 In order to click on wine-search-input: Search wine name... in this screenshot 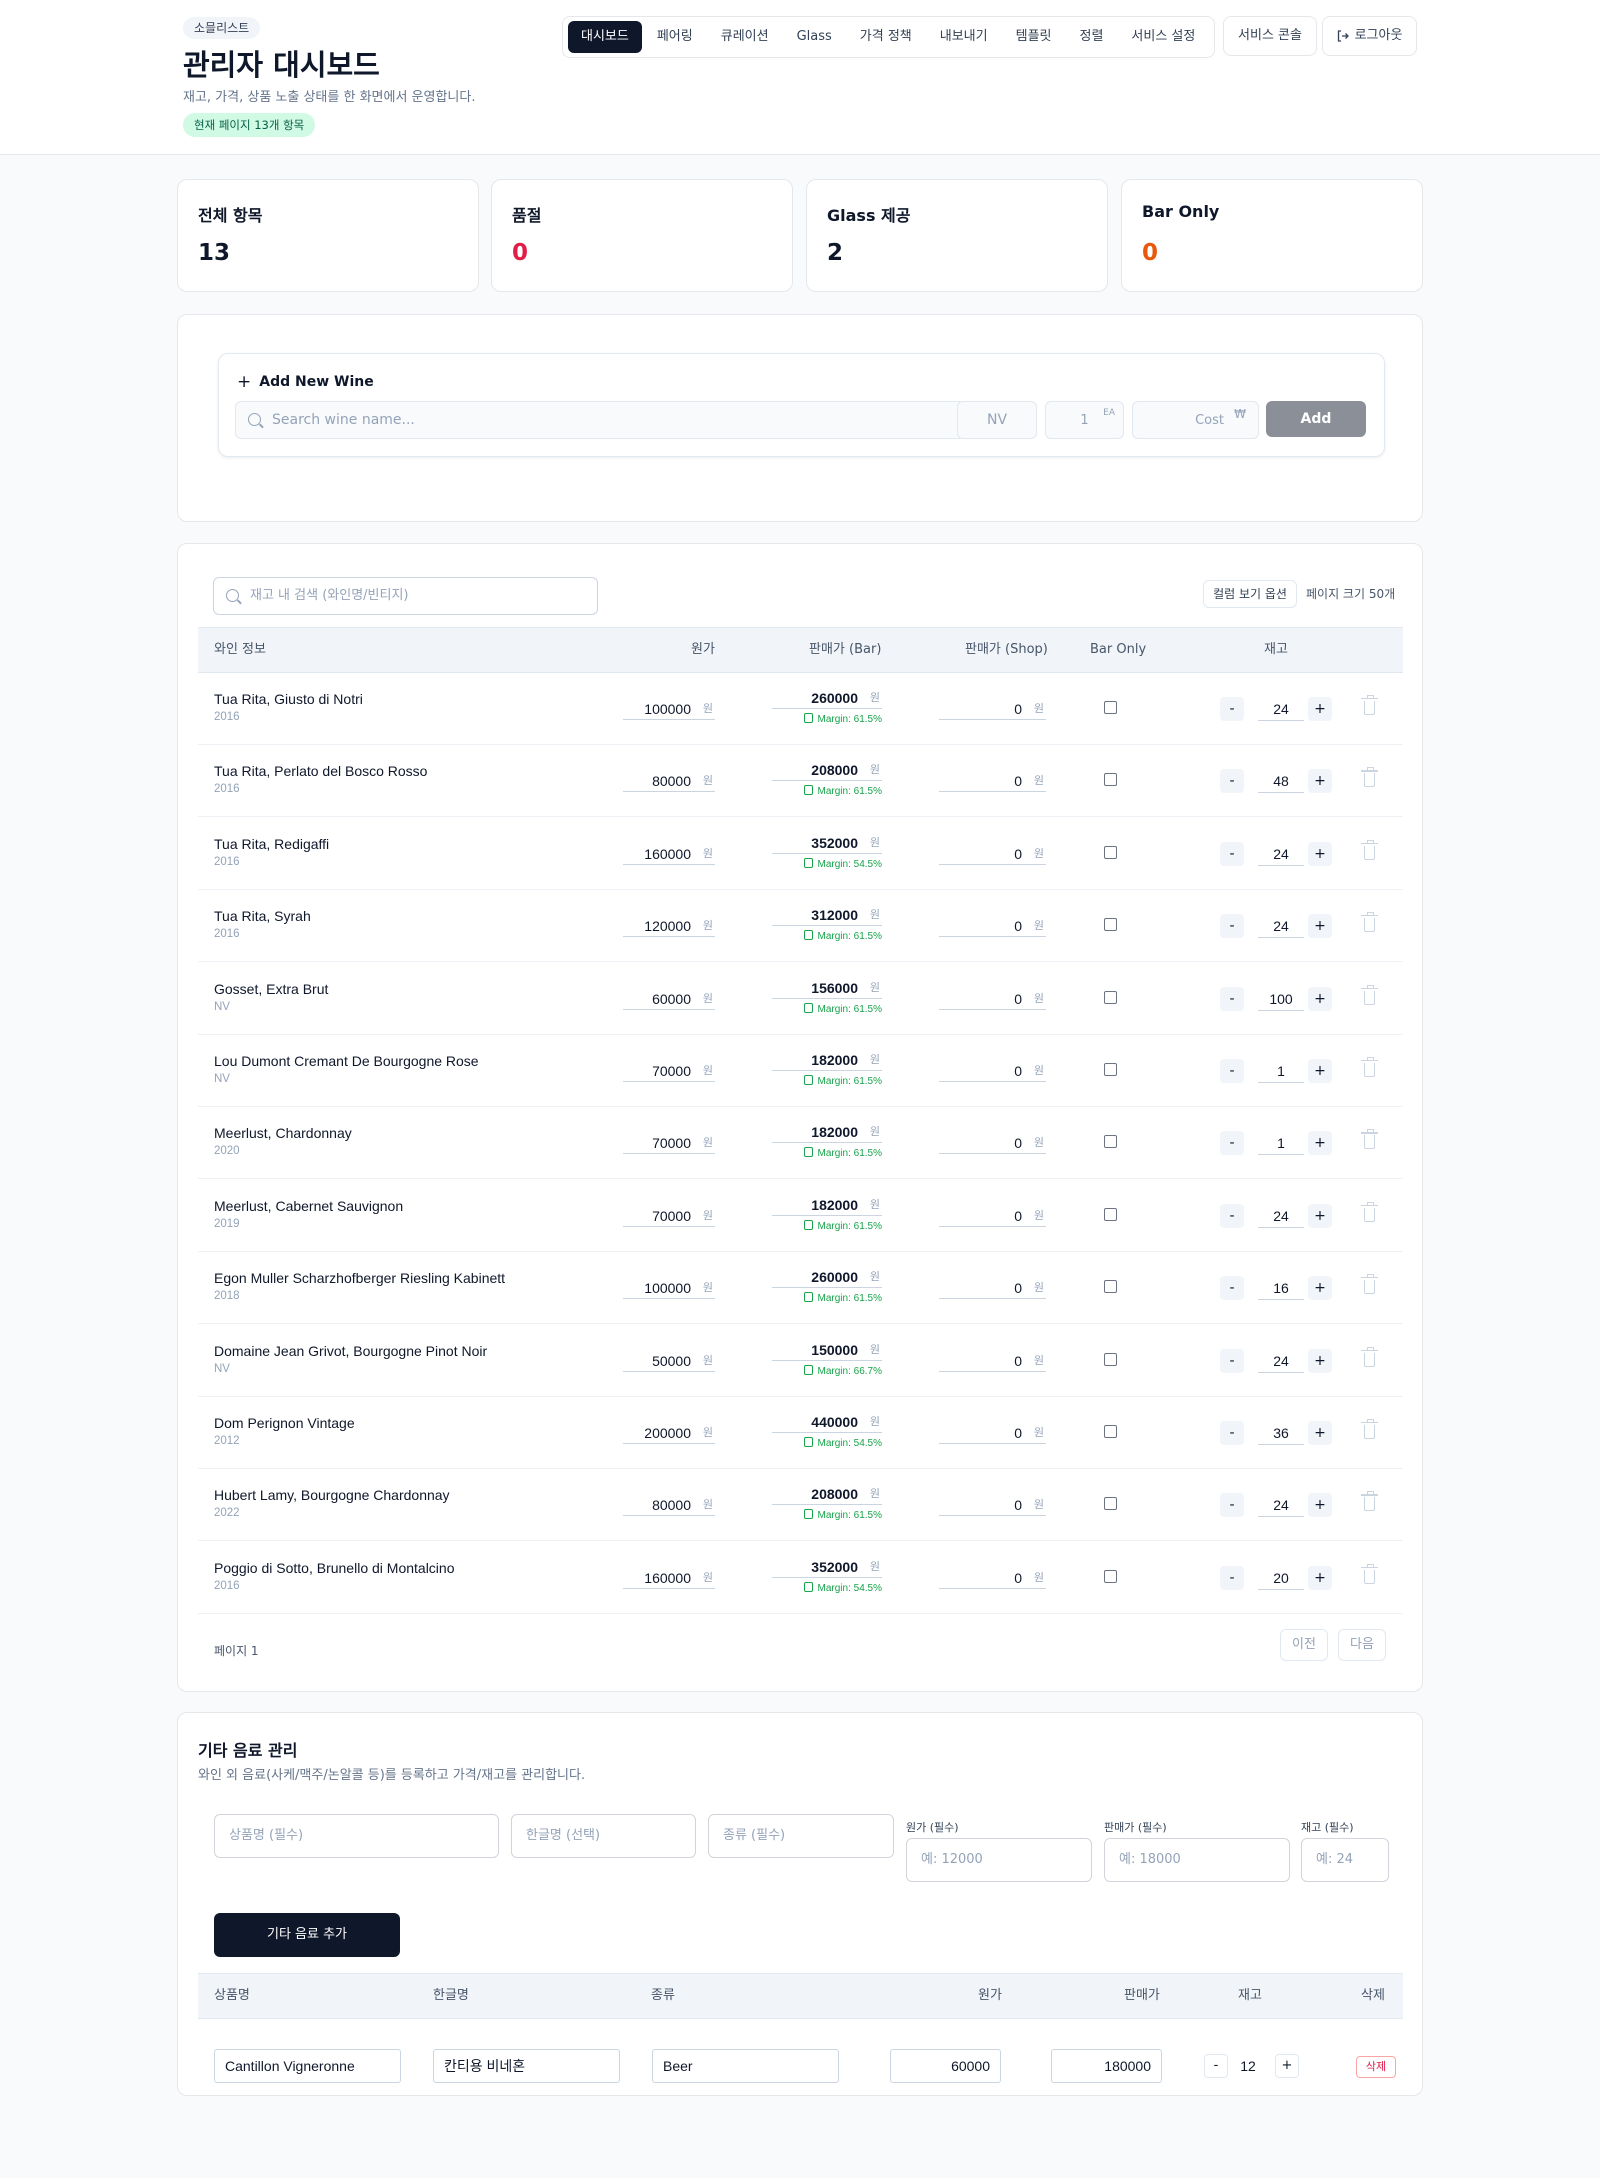, I will do `click(599, 420)`.